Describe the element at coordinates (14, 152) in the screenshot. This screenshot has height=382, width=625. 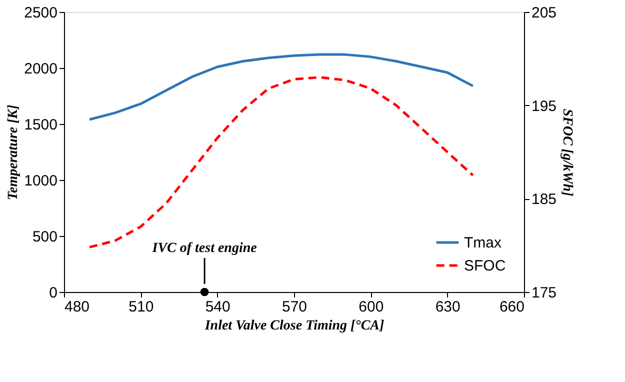
I see `y-axis-title: Temperature [K]` at that location.